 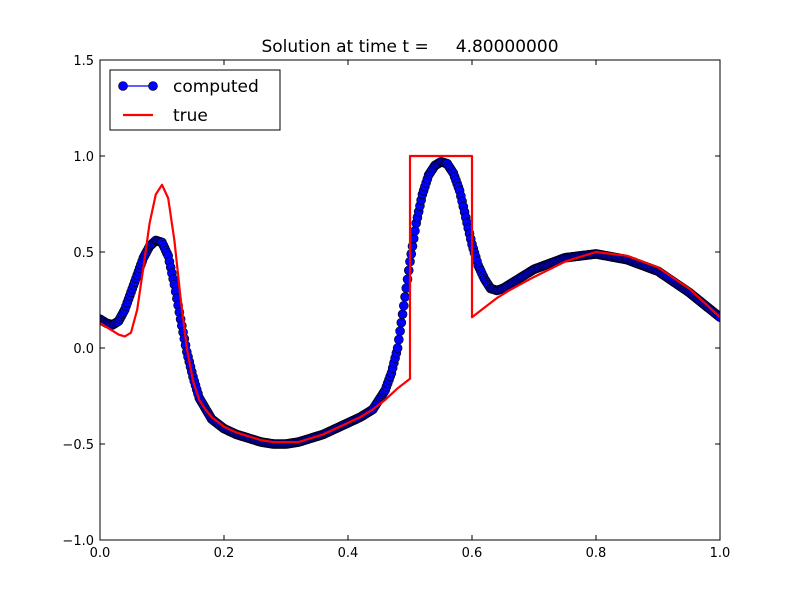 What do you see at coordinates (190, 116) in the screenshot?
I see `legend-true-label: true` at bounding box center [190, 116].